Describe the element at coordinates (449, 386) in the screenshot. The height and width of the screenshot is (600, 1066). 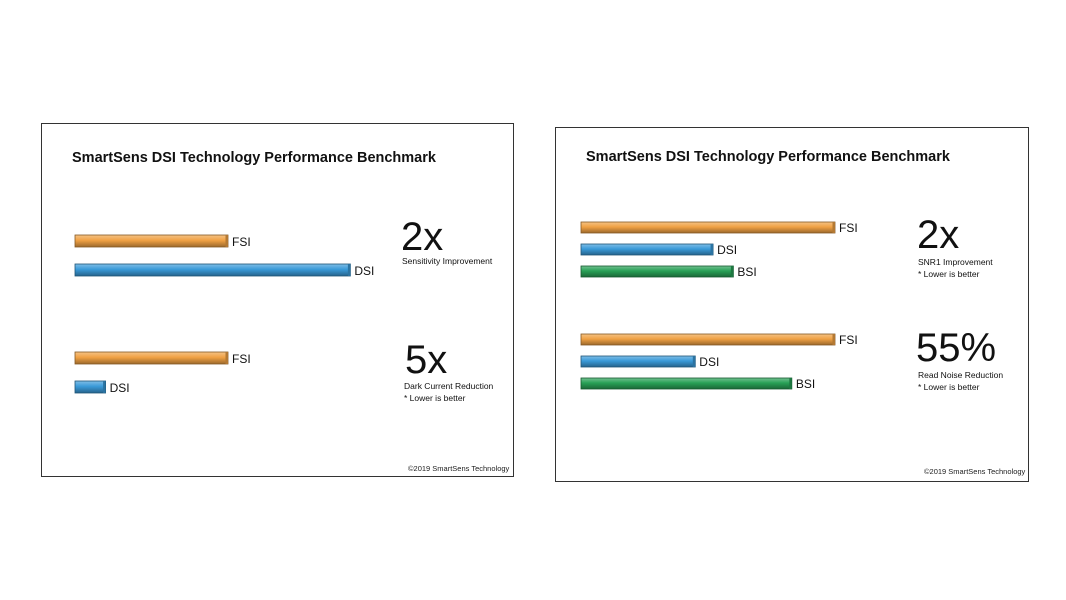
I see `metric-caption: Dark Current Reduction` at that location.